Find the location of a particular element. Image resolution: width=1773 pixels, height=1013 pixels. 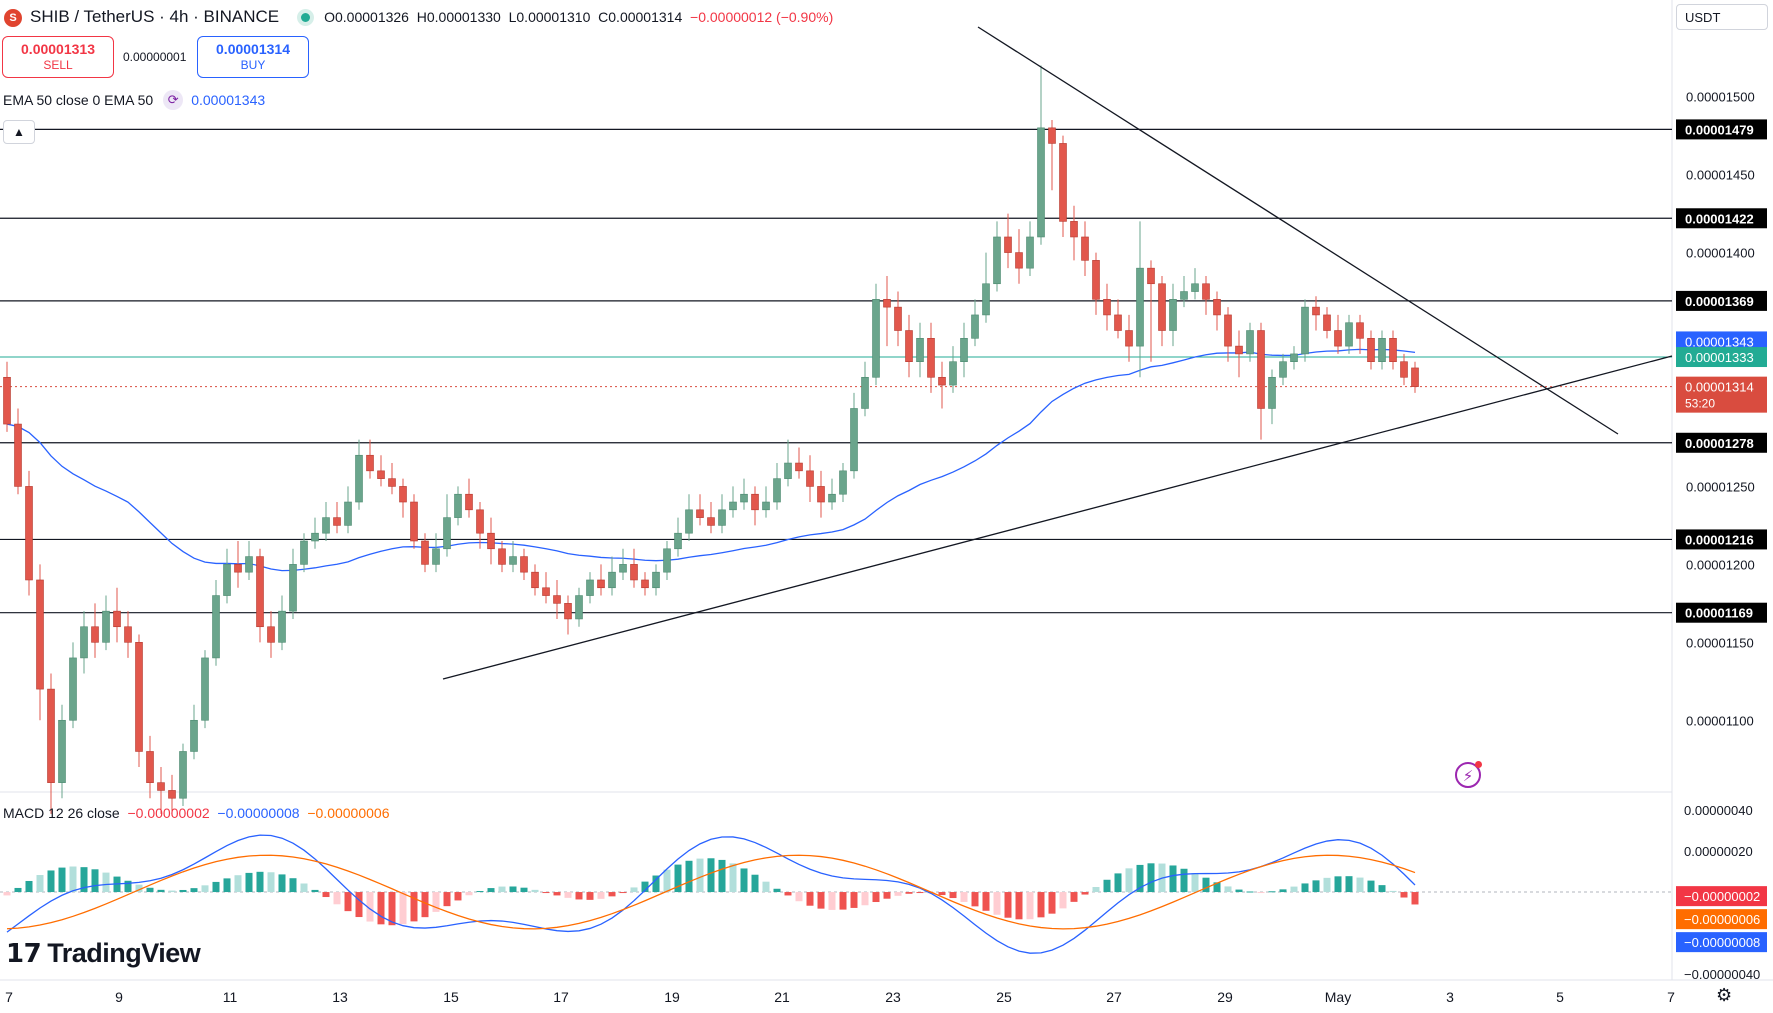

sell-button: 0.00001313 SELL is located at coordinates (58, 57).